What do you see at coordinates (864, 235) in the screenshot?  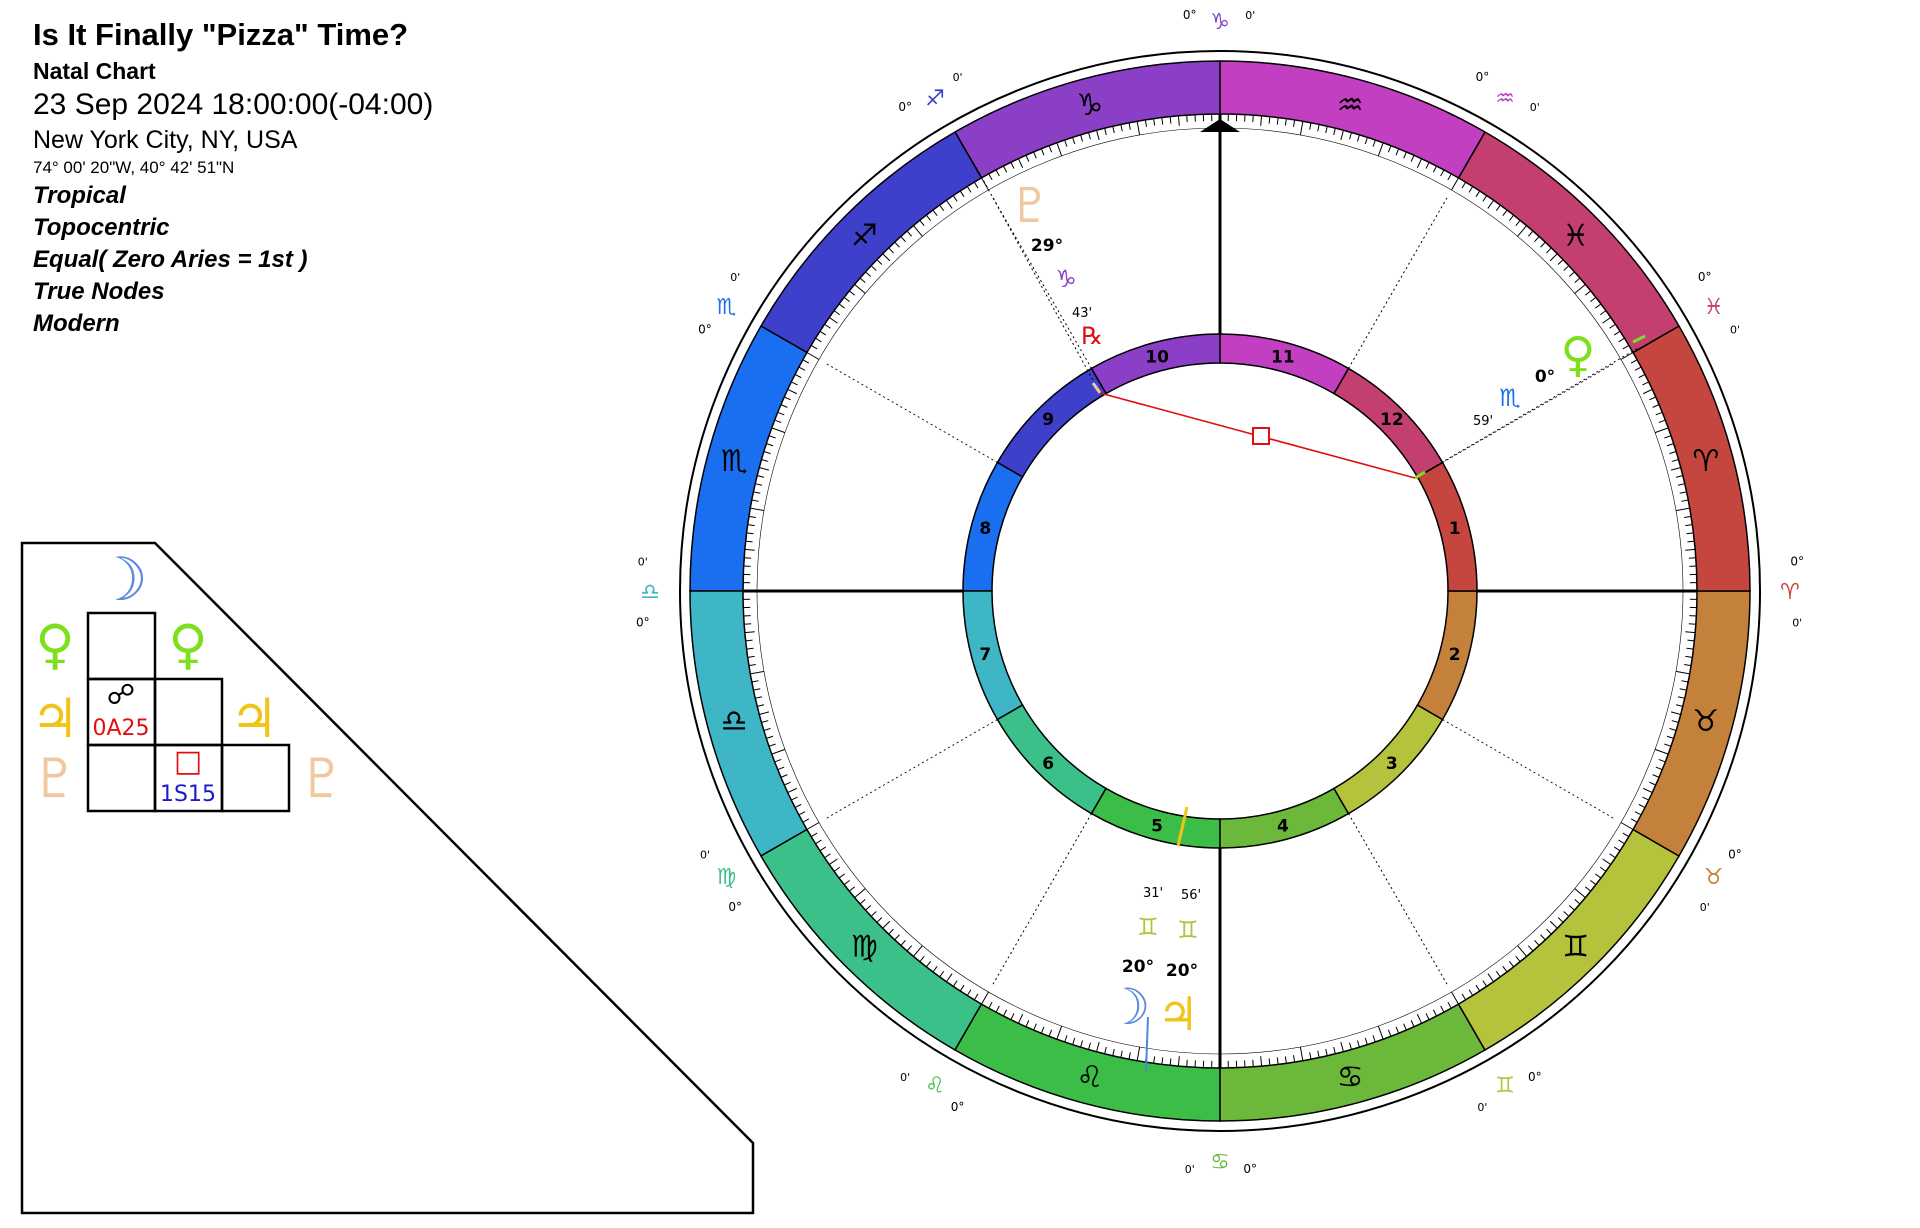 I see `sagittarius-icon: ♐` at bounding box center [864, 235].